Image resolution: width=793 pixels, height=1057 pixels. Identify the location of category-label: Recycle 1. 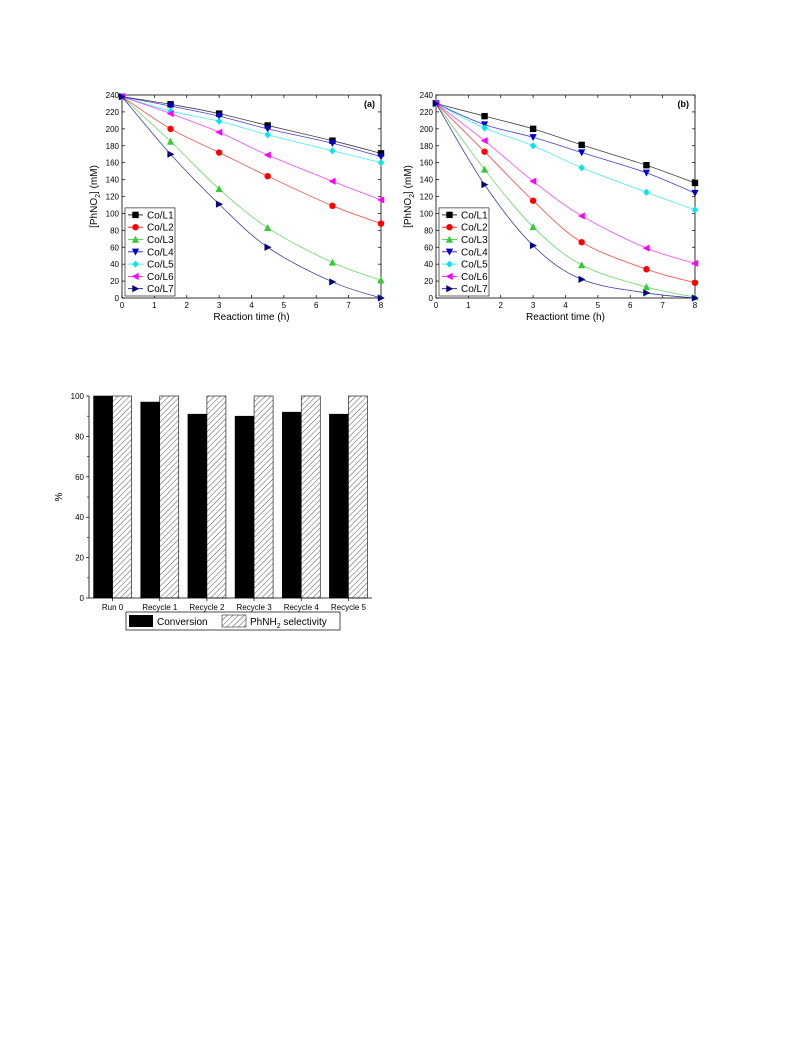
(160, 607).